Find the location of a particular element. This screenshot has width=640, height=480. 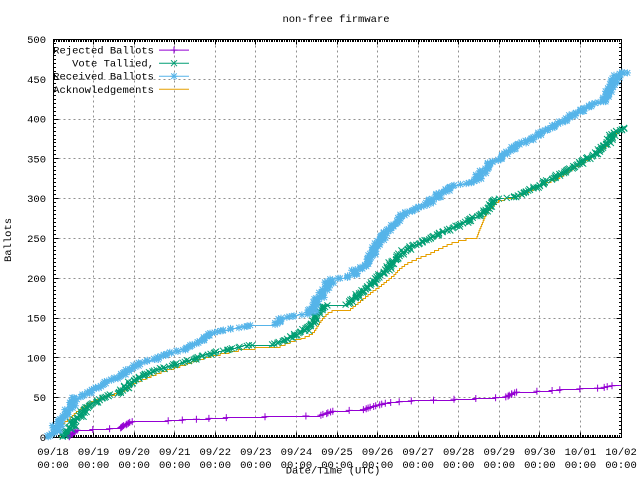

svg-text: Ballots is located at coordinates (9, 240).